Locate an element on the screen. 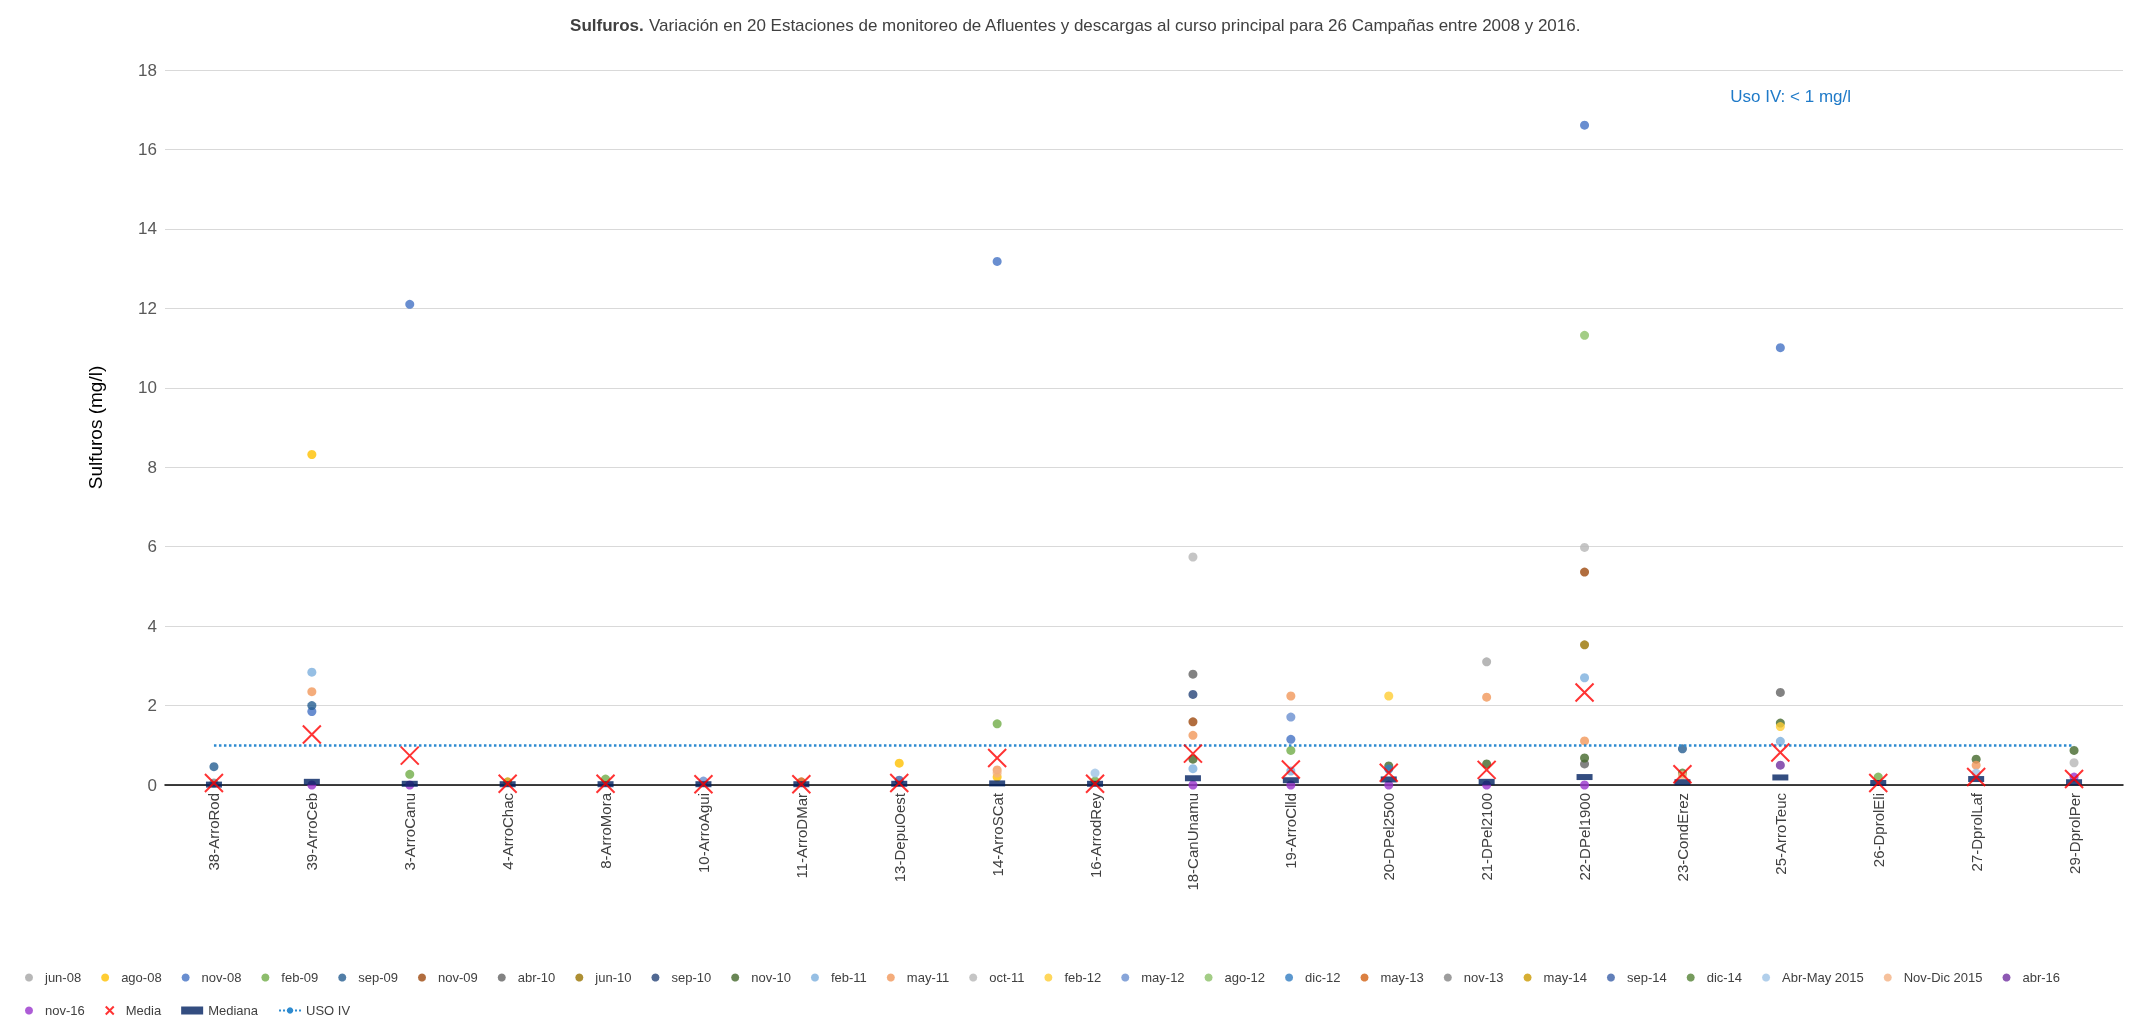 Image resolution: width=2151 pixels, height=1030 pixels. x-tick-label: 29-DprolPer is located at coordinates (2074, 833).